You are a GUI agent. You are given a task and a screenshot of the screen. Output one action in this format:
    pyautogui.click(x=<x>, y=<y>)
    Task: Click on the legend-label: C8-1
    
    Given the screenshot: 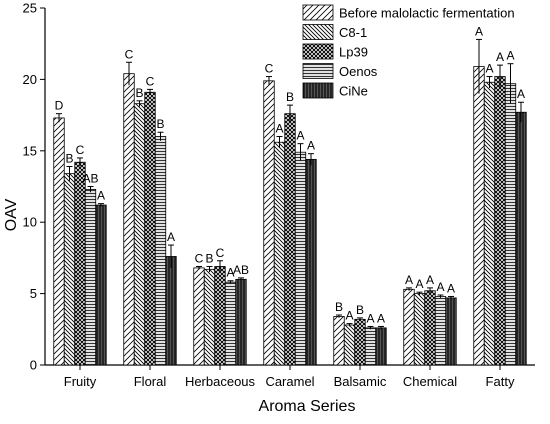 What is the action you would take?
    pyautogui.click(x=353, y=32)
    